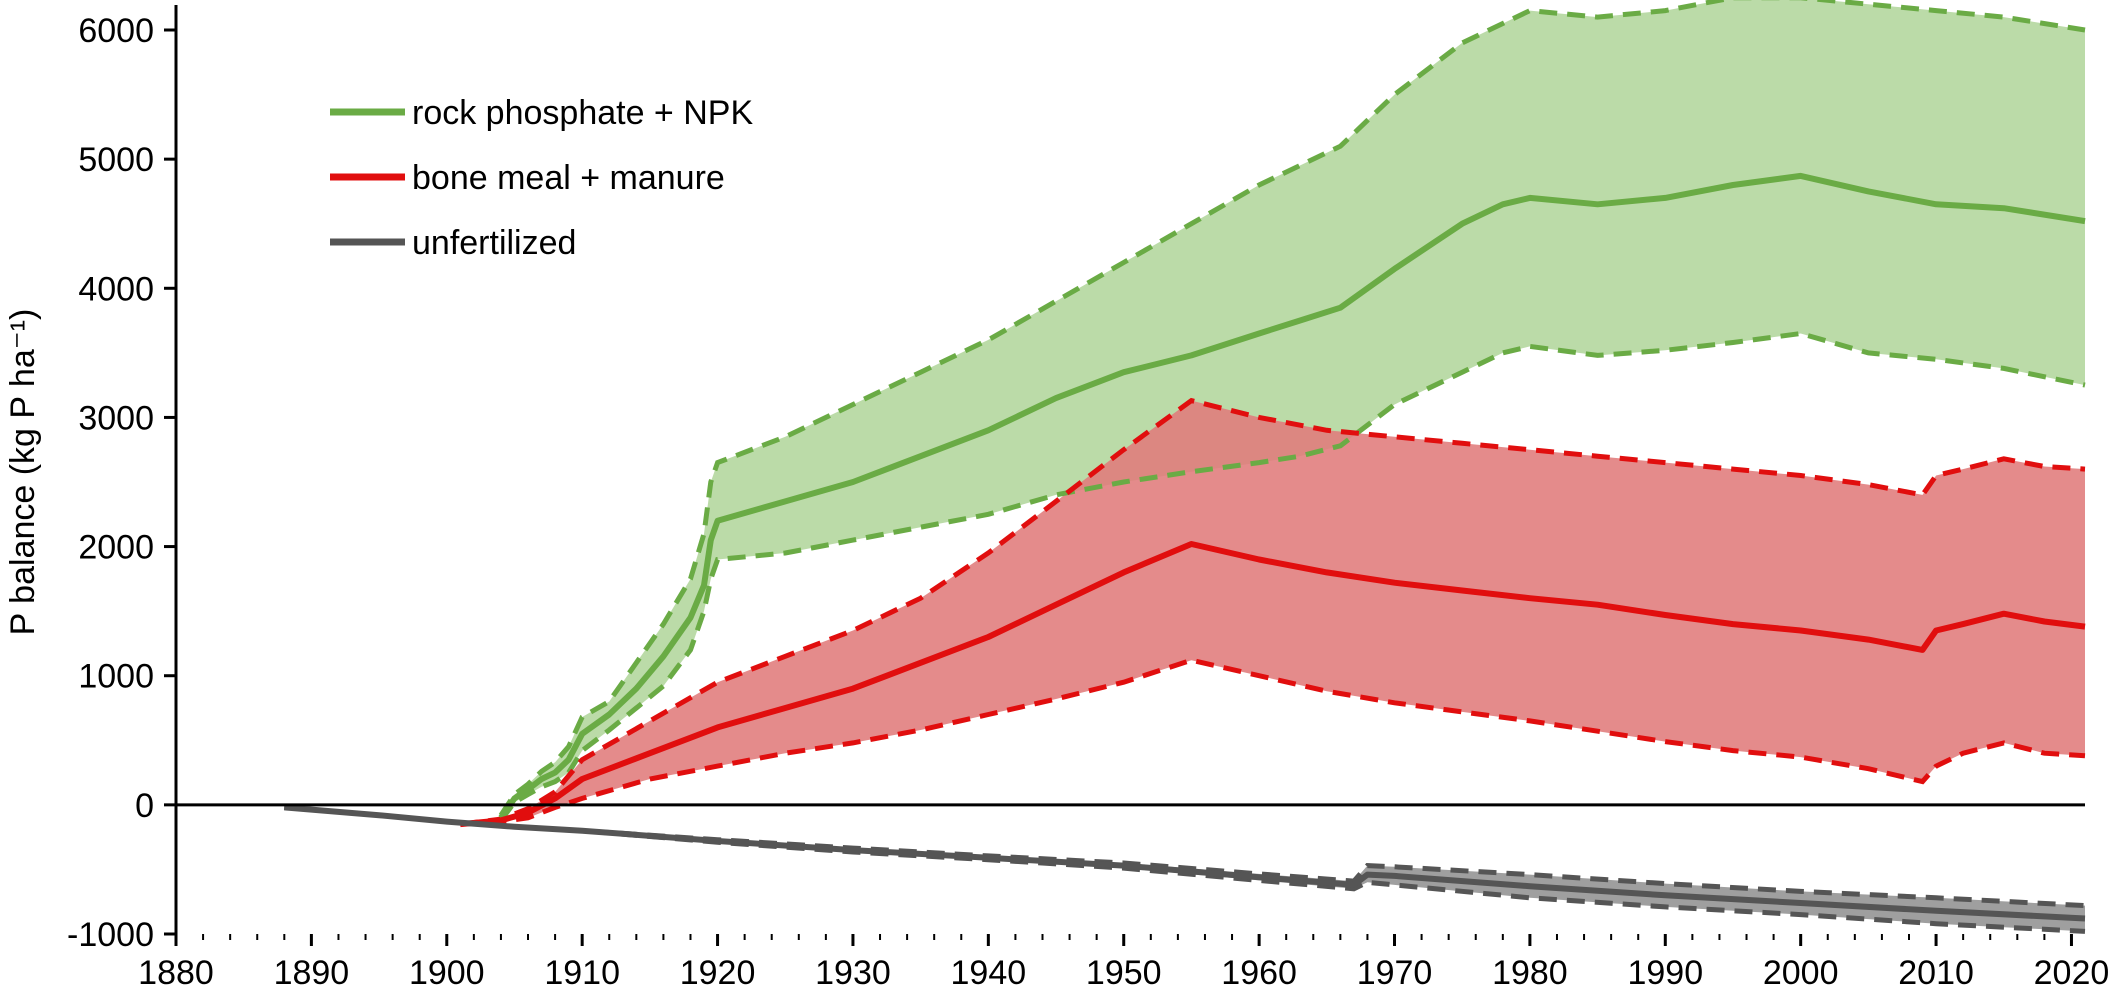  What do you see at coordinates (1801, 973) in the screenshot?
I see `x-tick-label: 2000` at bounding box center [1801, 973].